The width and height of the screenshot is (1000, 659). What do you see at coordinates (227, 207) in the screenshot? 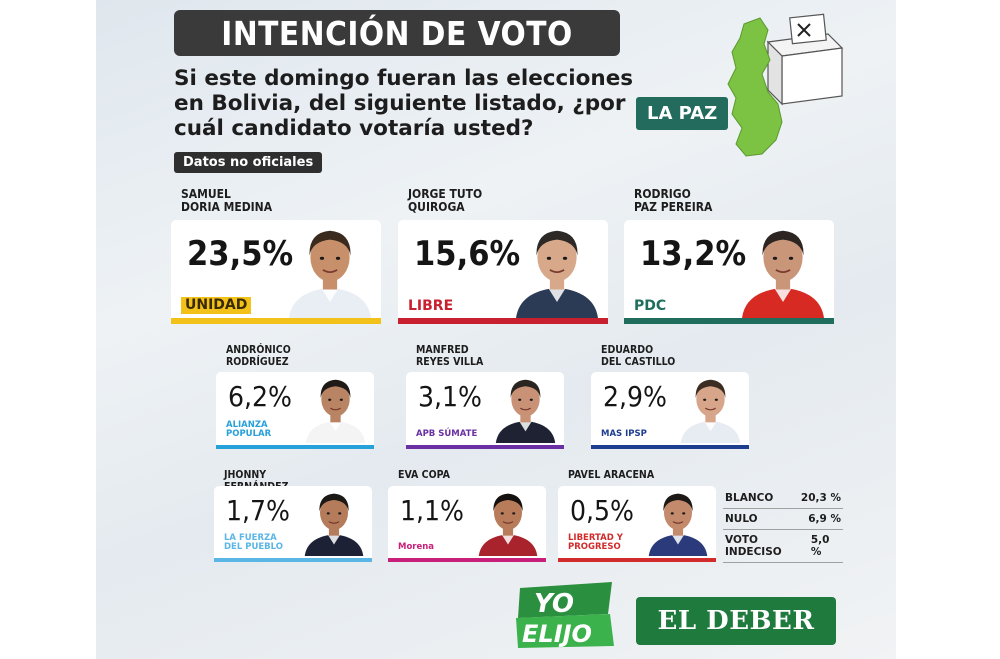
I see `candidate-name-line: DORIA MEDINA` at bounding box center [227, 207].